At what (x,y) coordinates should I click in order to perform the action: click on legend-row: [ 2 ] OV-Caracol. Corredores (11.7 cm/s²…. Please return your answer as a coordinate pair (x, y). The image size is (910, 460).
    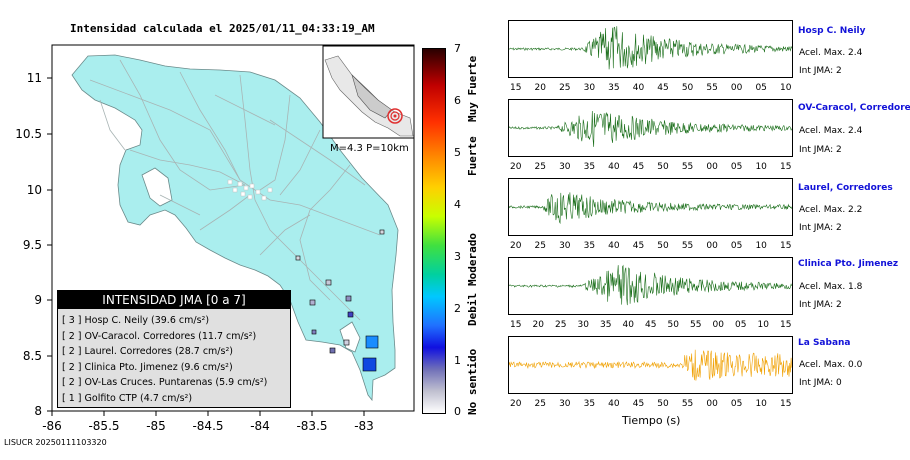
    Looking at the image, I should click on (159, 336).